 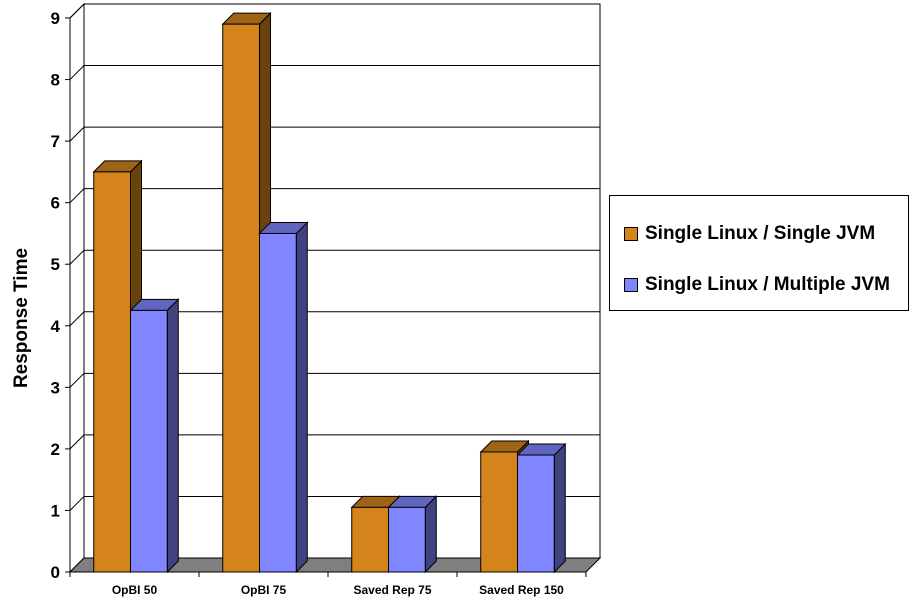 What do you see at coordinates (135, 590) in the screenshot?
I see `x-tick-label: OpBI 50` at bounding box center [135, 590].